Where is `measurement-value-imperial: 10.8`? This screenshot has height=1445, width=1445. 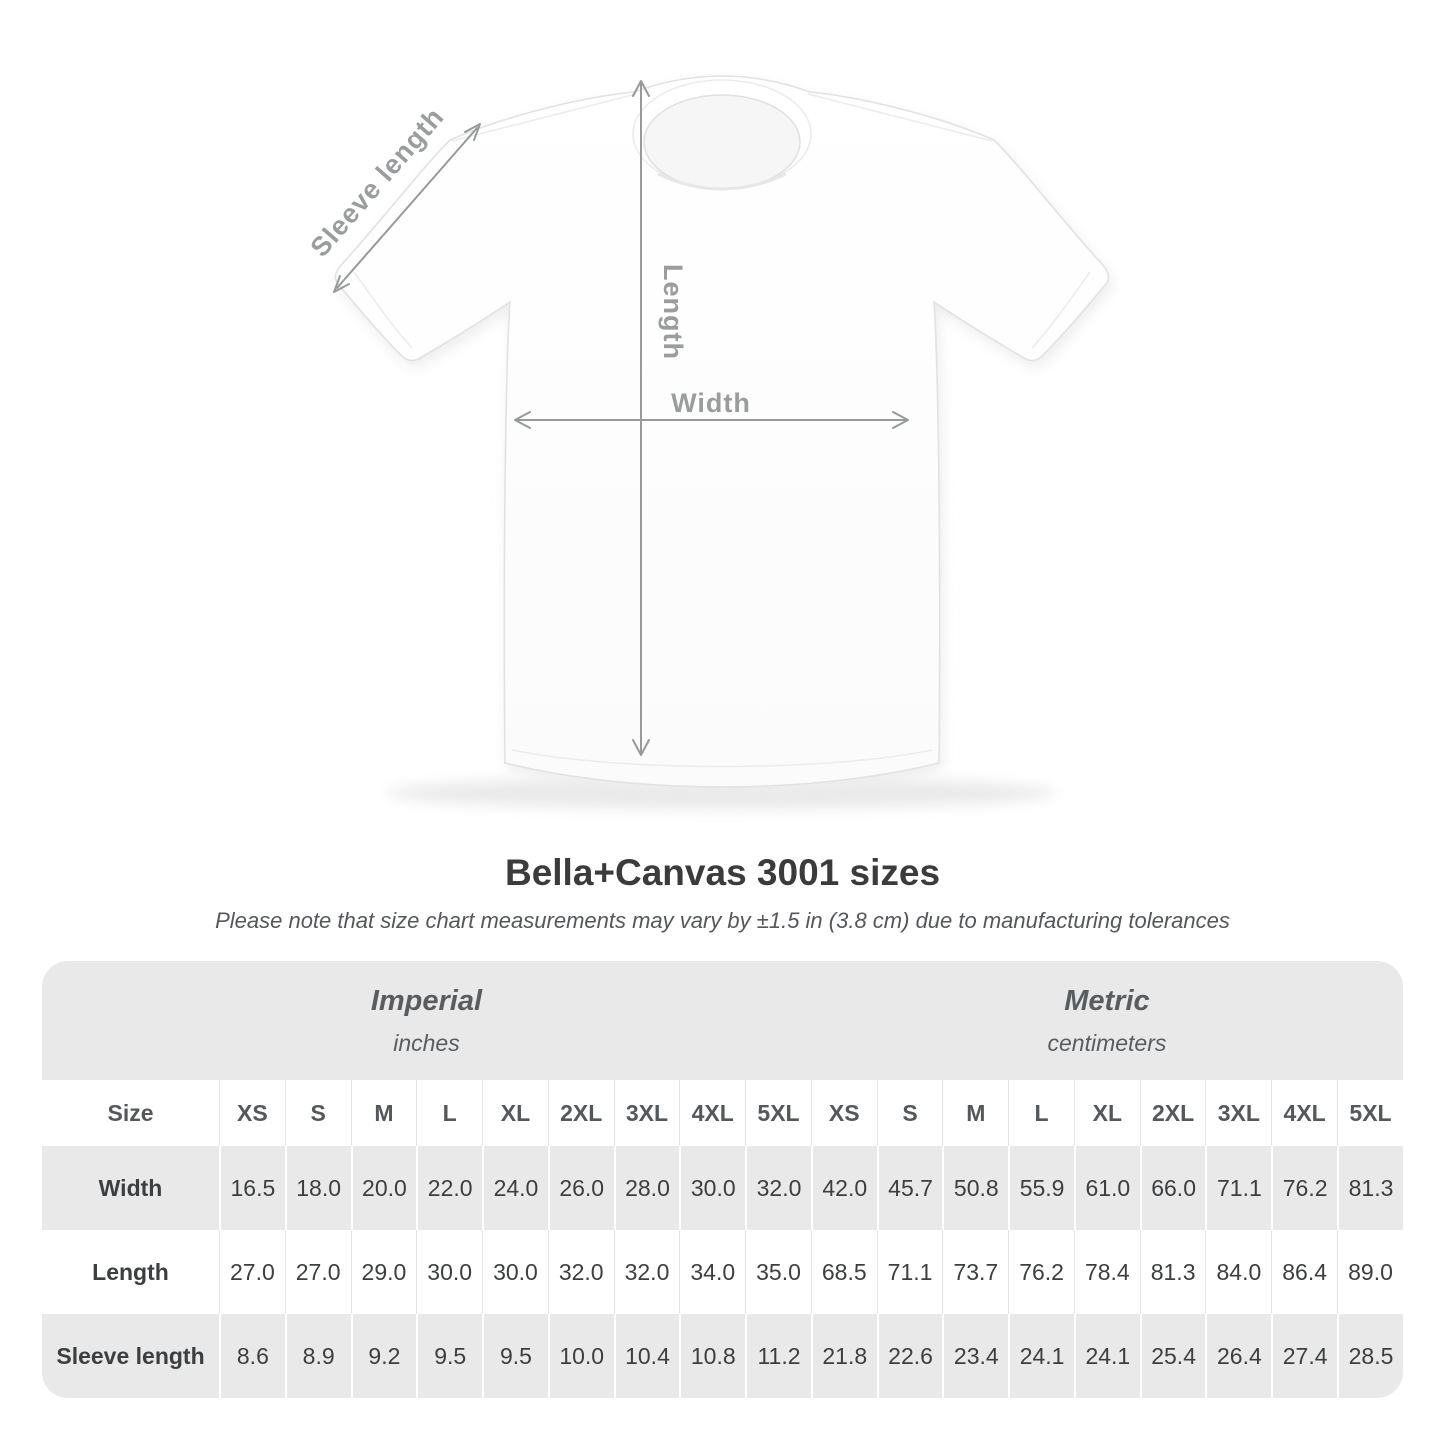 measurement-value-imperial: 10.8 is located at coordinates (712, 1356).